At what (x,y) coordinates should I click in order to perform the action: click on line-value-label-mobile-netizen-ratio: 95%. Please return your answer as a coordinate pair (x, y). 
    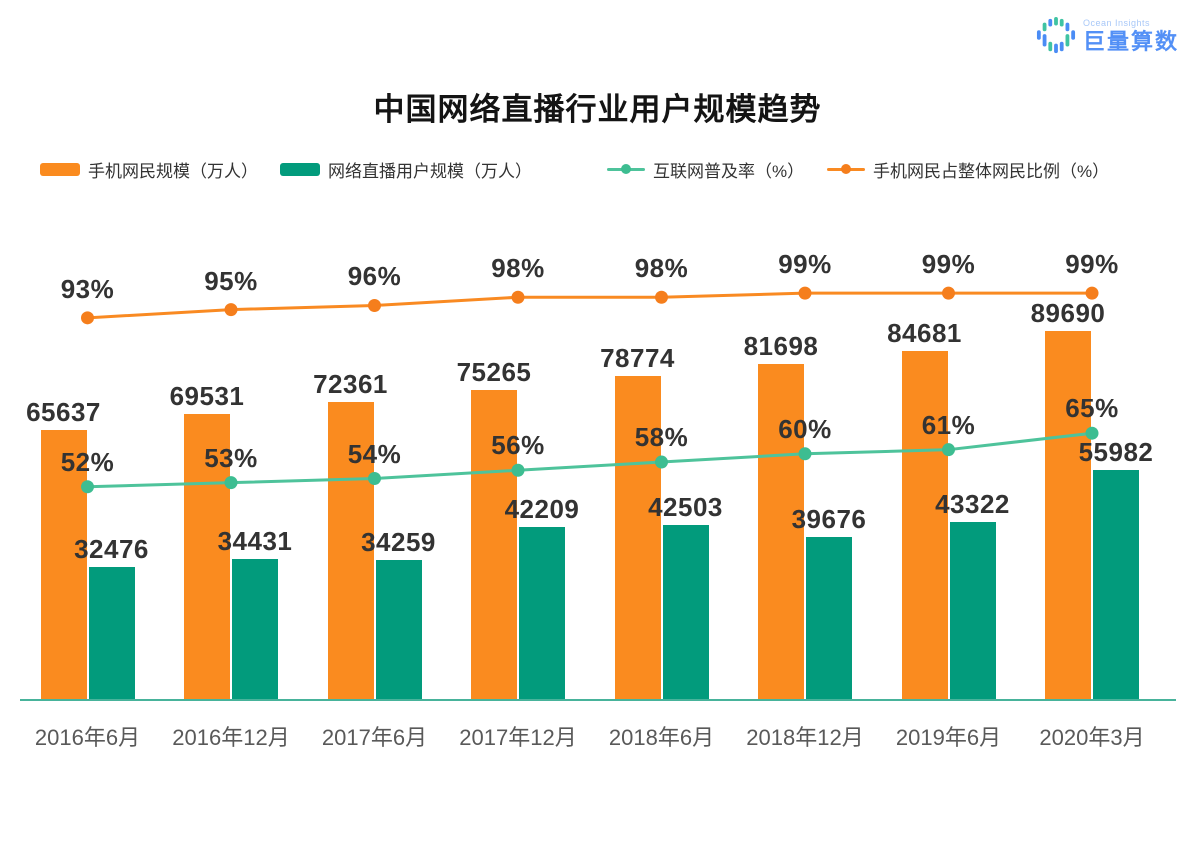
    Looking at the image, I should click on (231, 280).